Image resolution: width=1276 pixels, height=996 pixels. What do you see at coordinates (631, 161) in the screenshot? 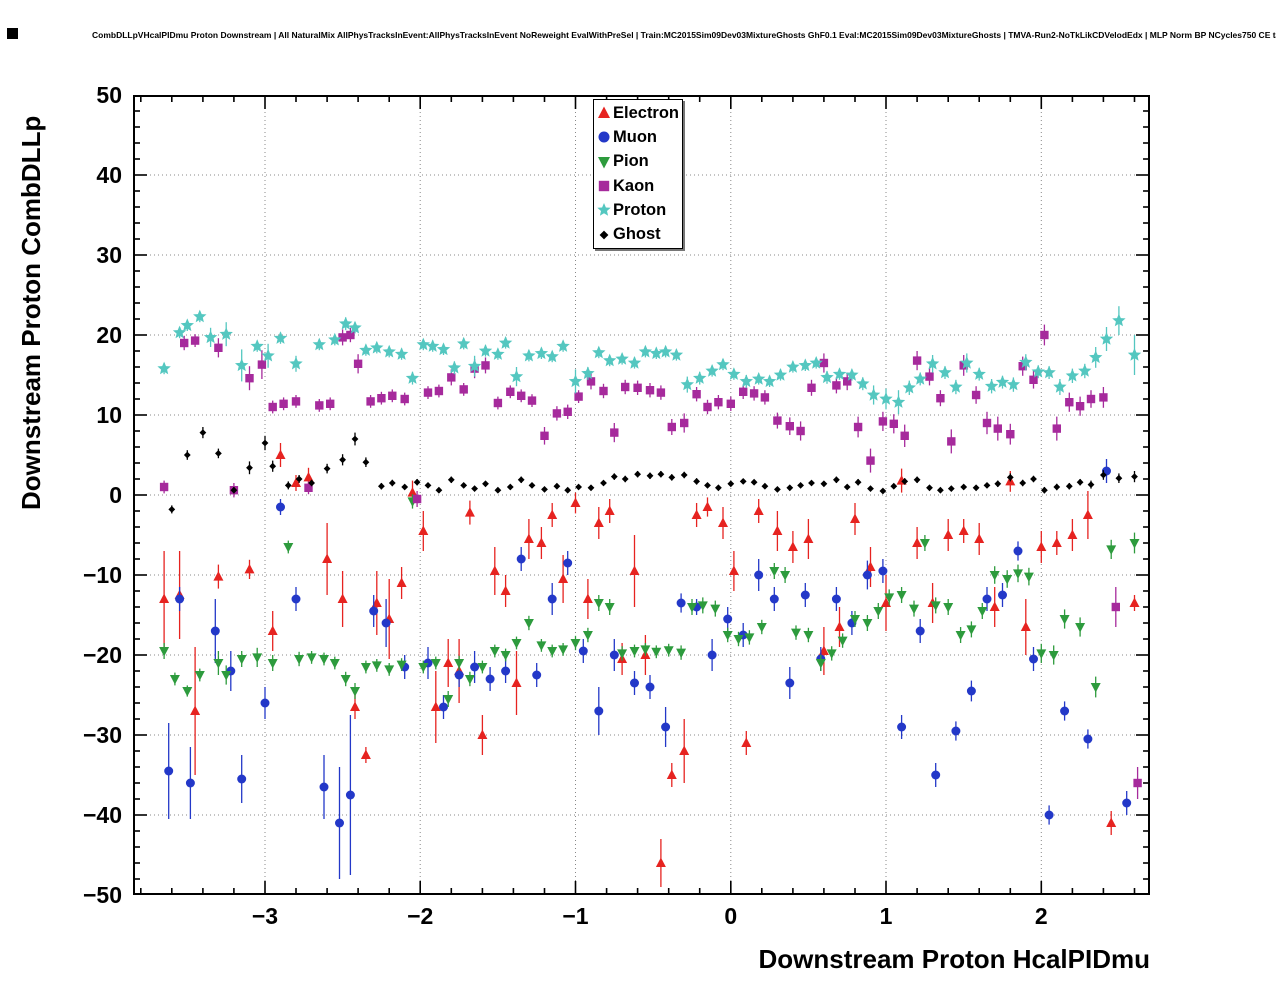
I see `legend-label: Pion` at bounding box center [631, 161].